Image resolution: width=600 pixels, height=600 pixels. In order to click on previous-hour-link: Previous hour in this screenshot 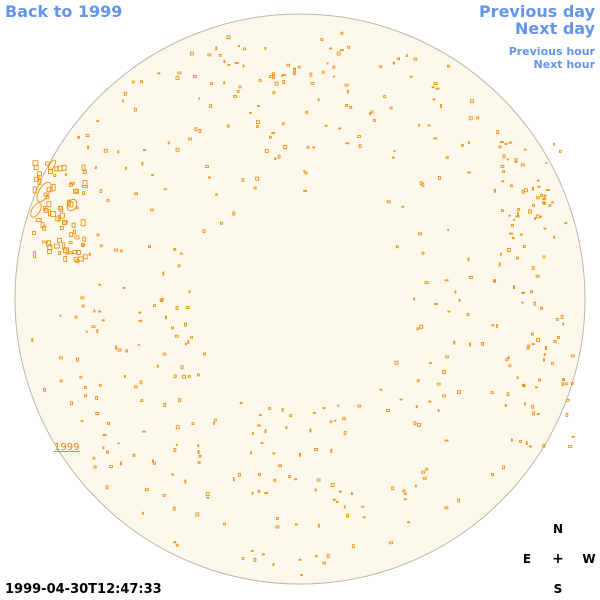, I will do `click(551, 51)`.